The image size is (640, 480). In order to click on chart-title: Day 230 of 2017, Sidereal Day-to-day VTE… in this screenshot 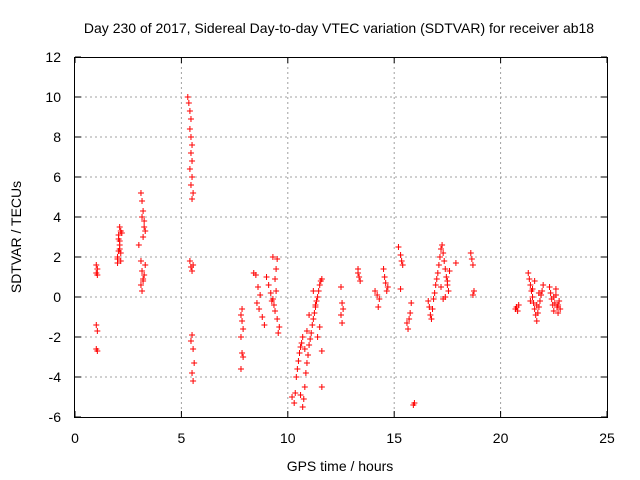, I will do `click(339, 28)`.